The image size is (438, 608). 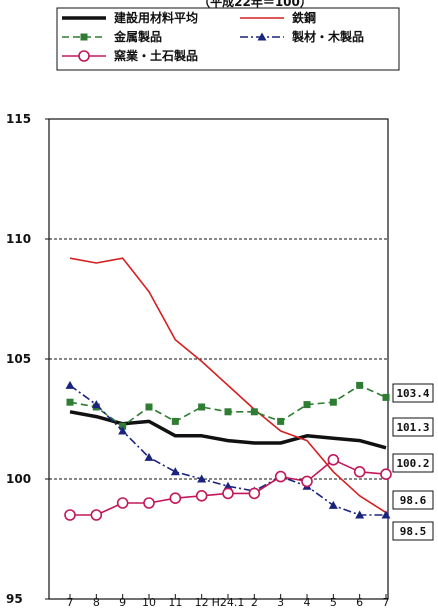 I want to click on y-tick-label: 100, so click(x=18, y=479).